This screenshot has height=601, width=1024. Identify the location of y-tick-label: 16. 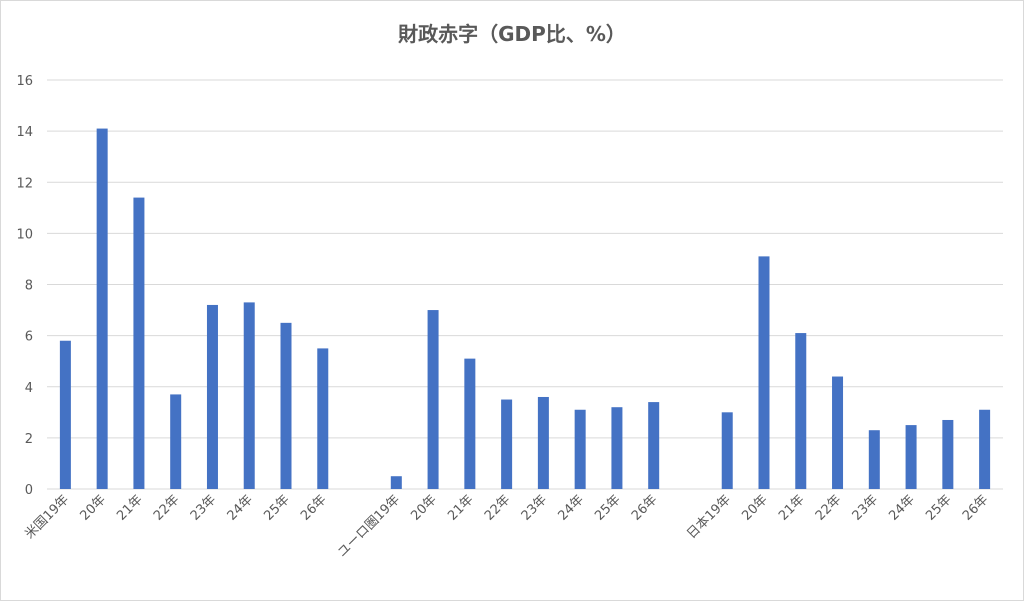
(24, 81).